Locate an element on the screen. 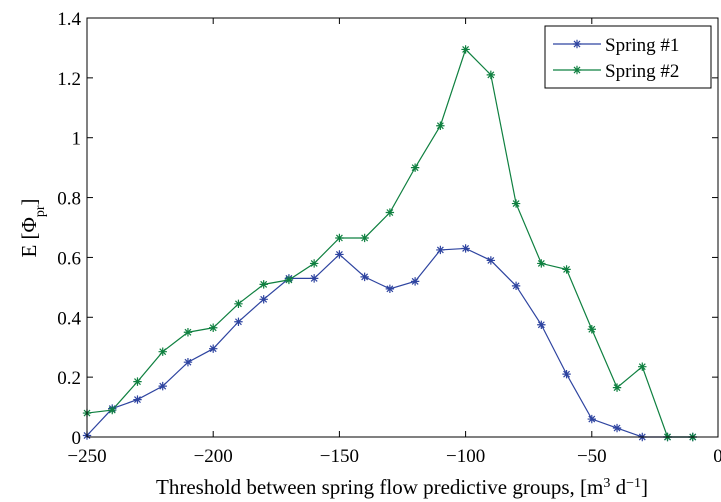 The width and height of the screenshot is (721, 502). legend-item: Spring #2 is located at coordinates (616, 71).